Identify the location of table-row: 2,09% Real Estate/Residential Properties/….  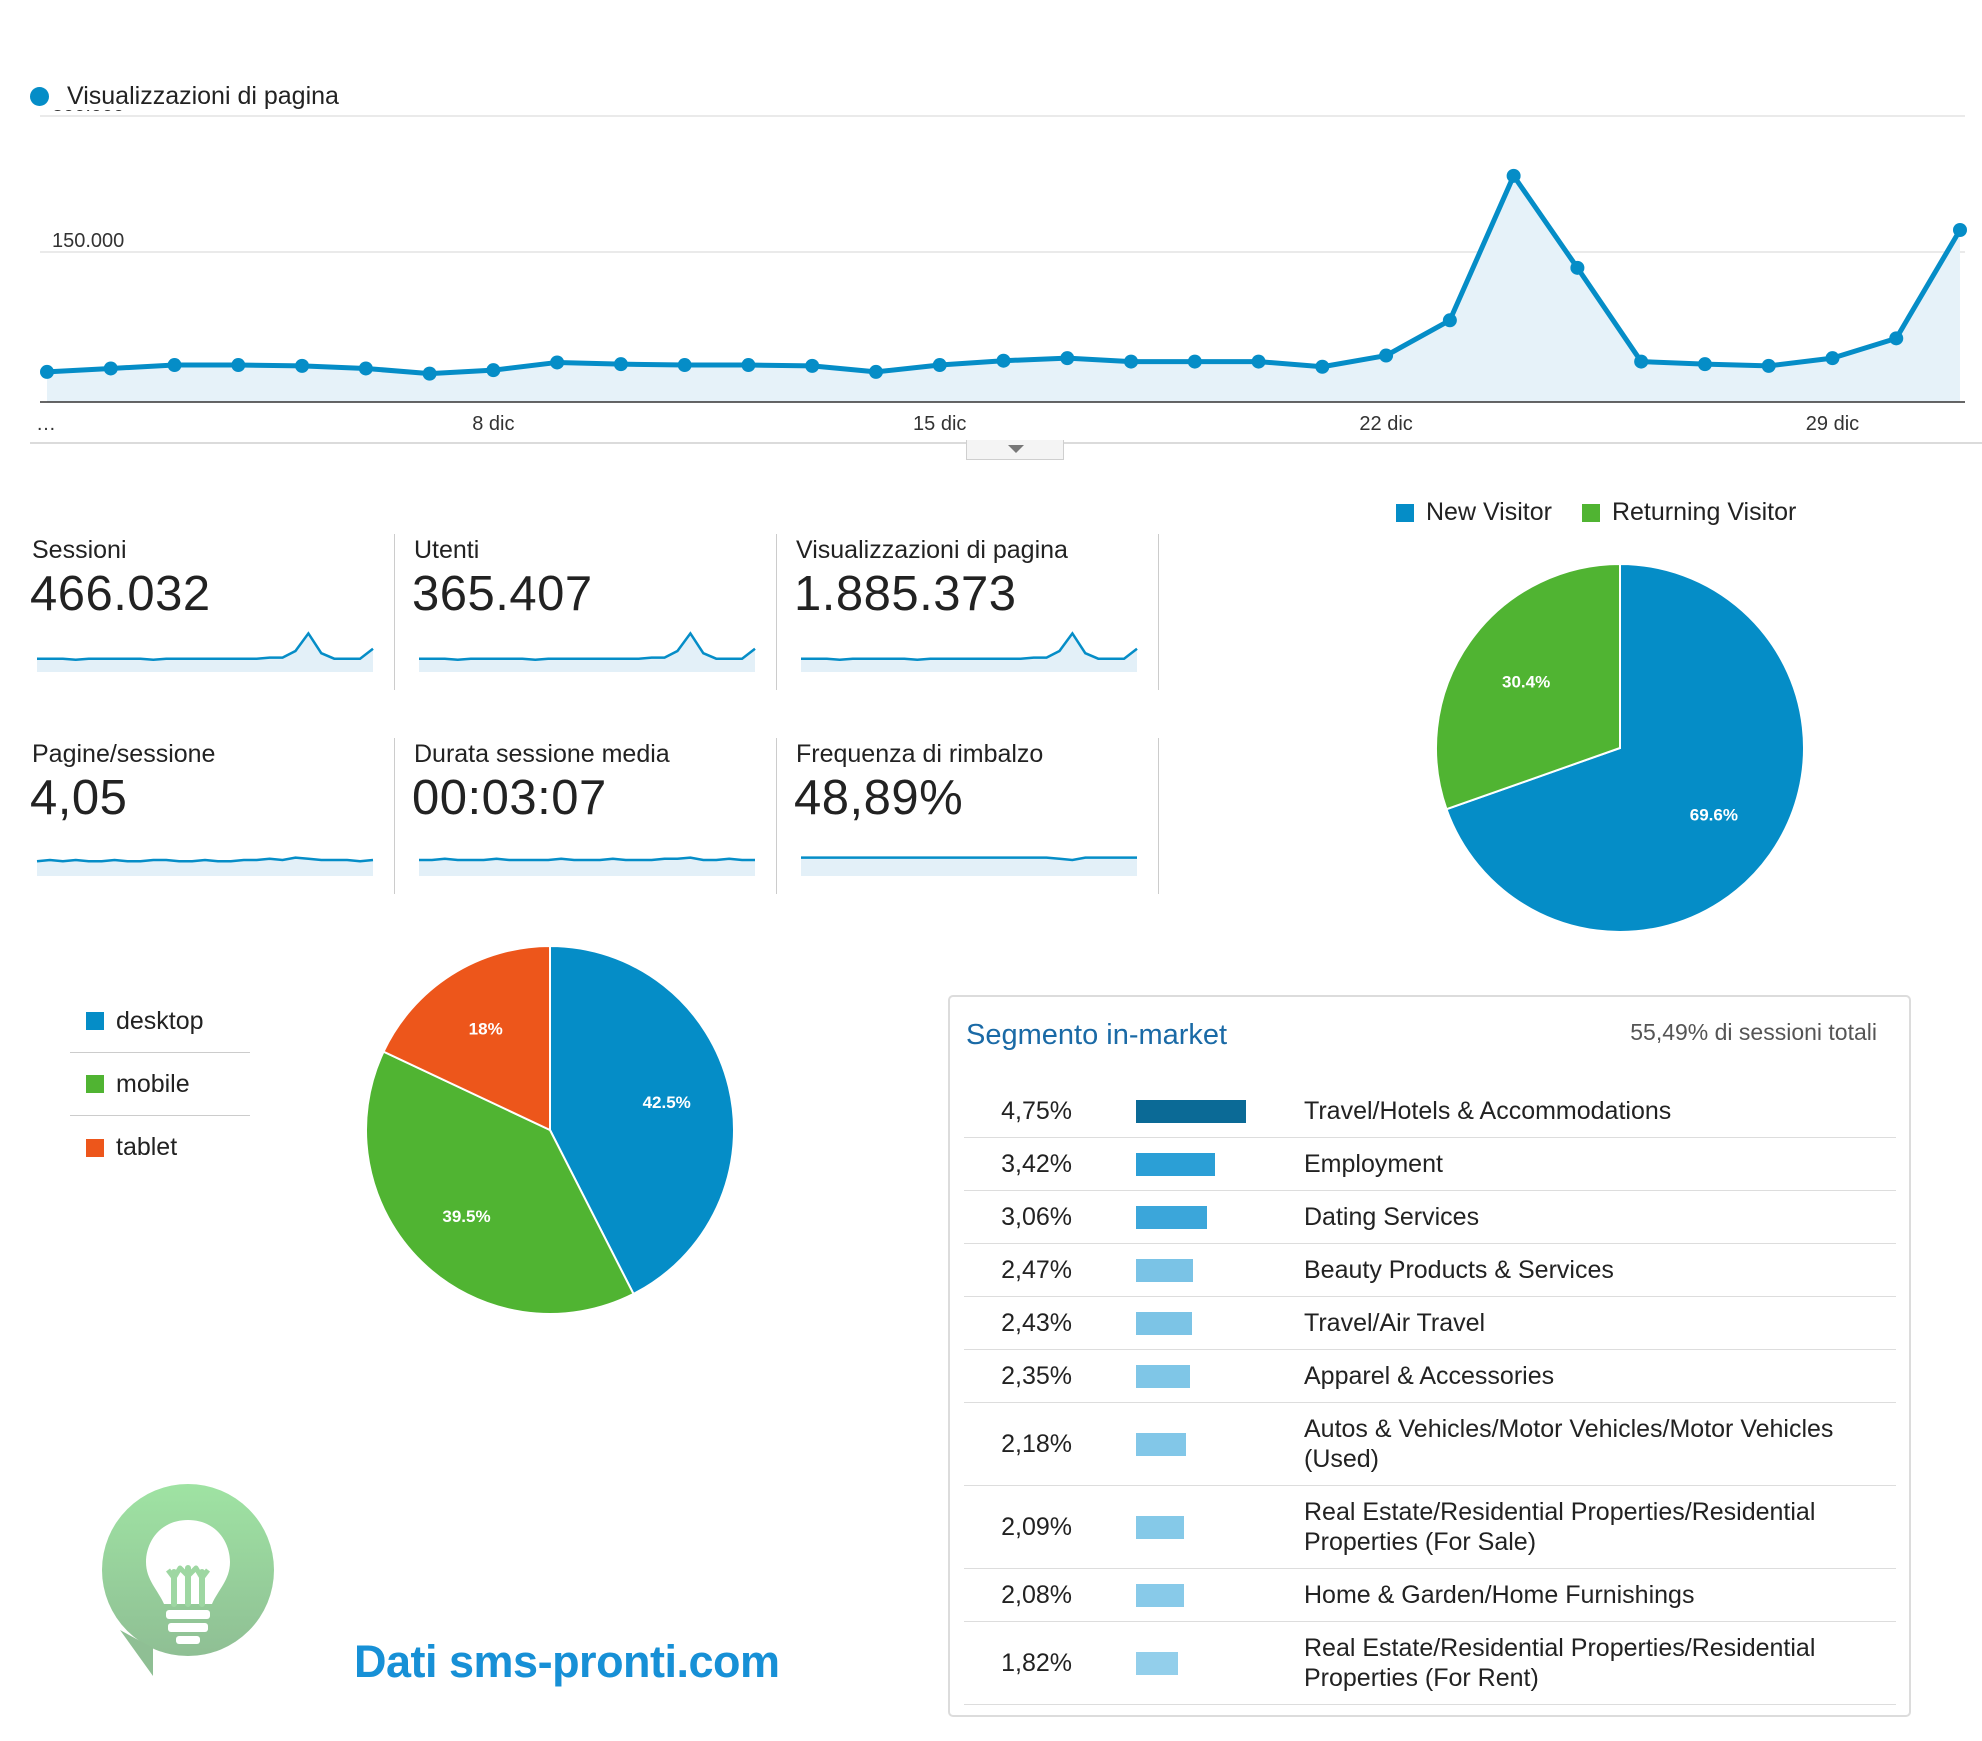
(1430, 1527).